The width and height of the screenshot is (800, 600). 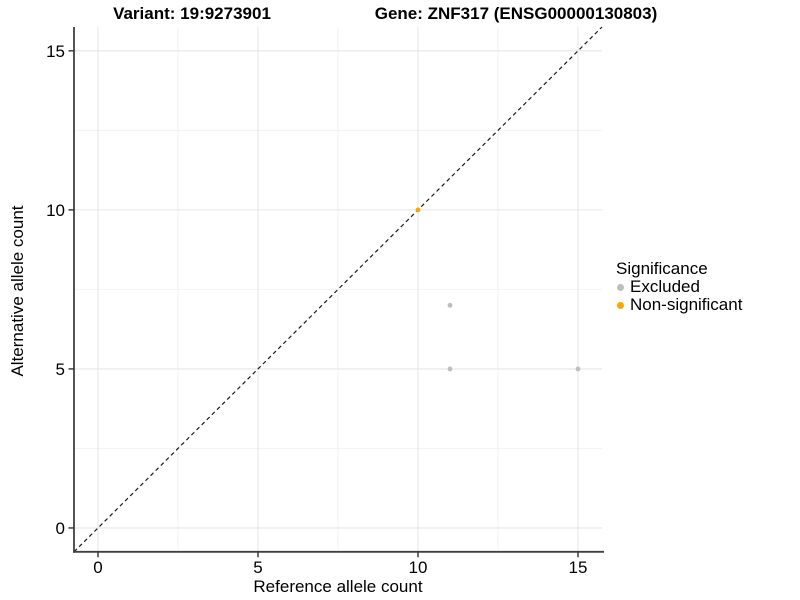 I want to click on y-tick-label: 15, so click(x=55, y=51).